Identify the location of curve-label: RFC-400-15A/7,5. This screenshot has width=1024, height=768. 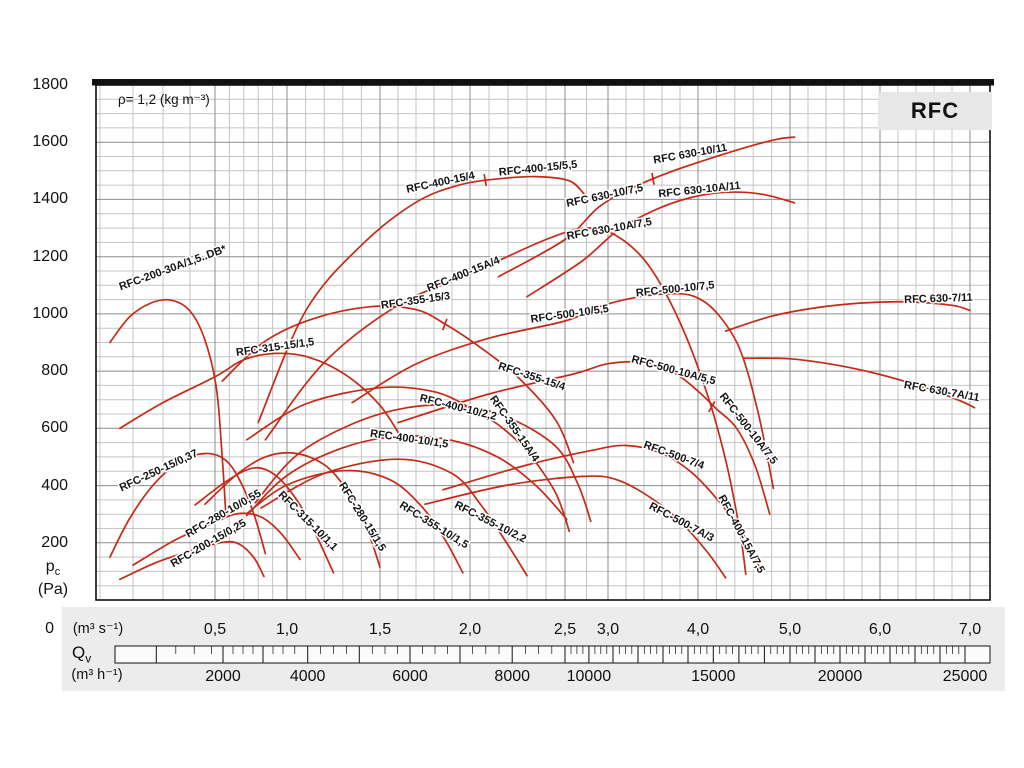
(740, 534).